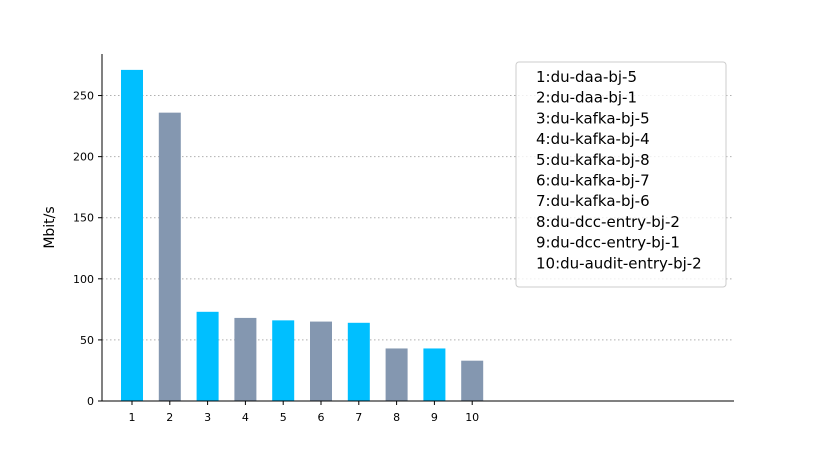  I want to click on y-tick-label: 200, so click(83, 157).